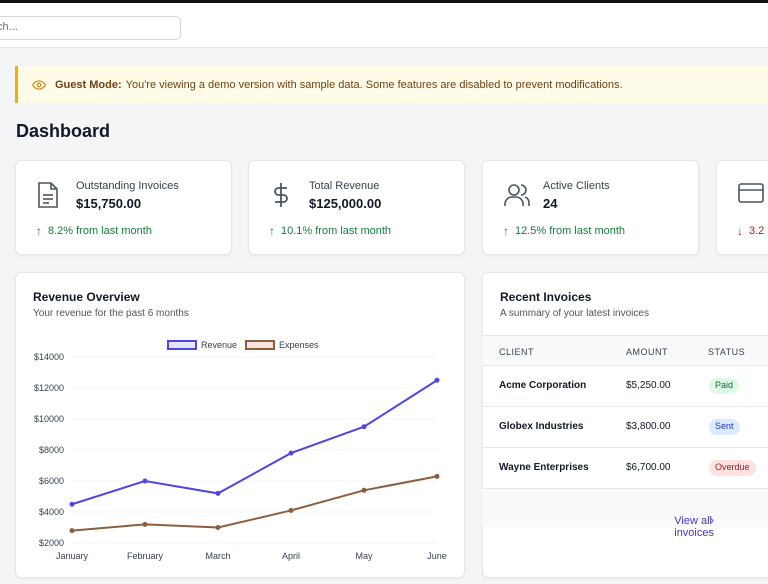 Image resolution: width=768 pixels, height=584 pixels. What do you see at coordinates (145, 556) in the screenshot?
I see `x-tick-label: February` at bounding box center [145, 556].